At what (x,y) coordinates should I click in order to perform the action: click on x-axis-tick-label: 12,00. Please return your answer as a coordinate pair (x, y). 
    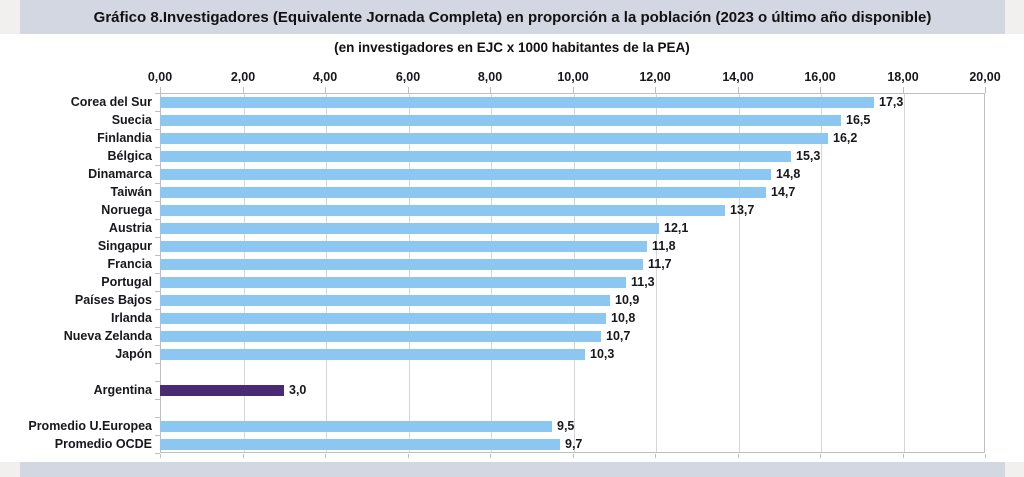
    Looking at the image, I should click on (655, 77).